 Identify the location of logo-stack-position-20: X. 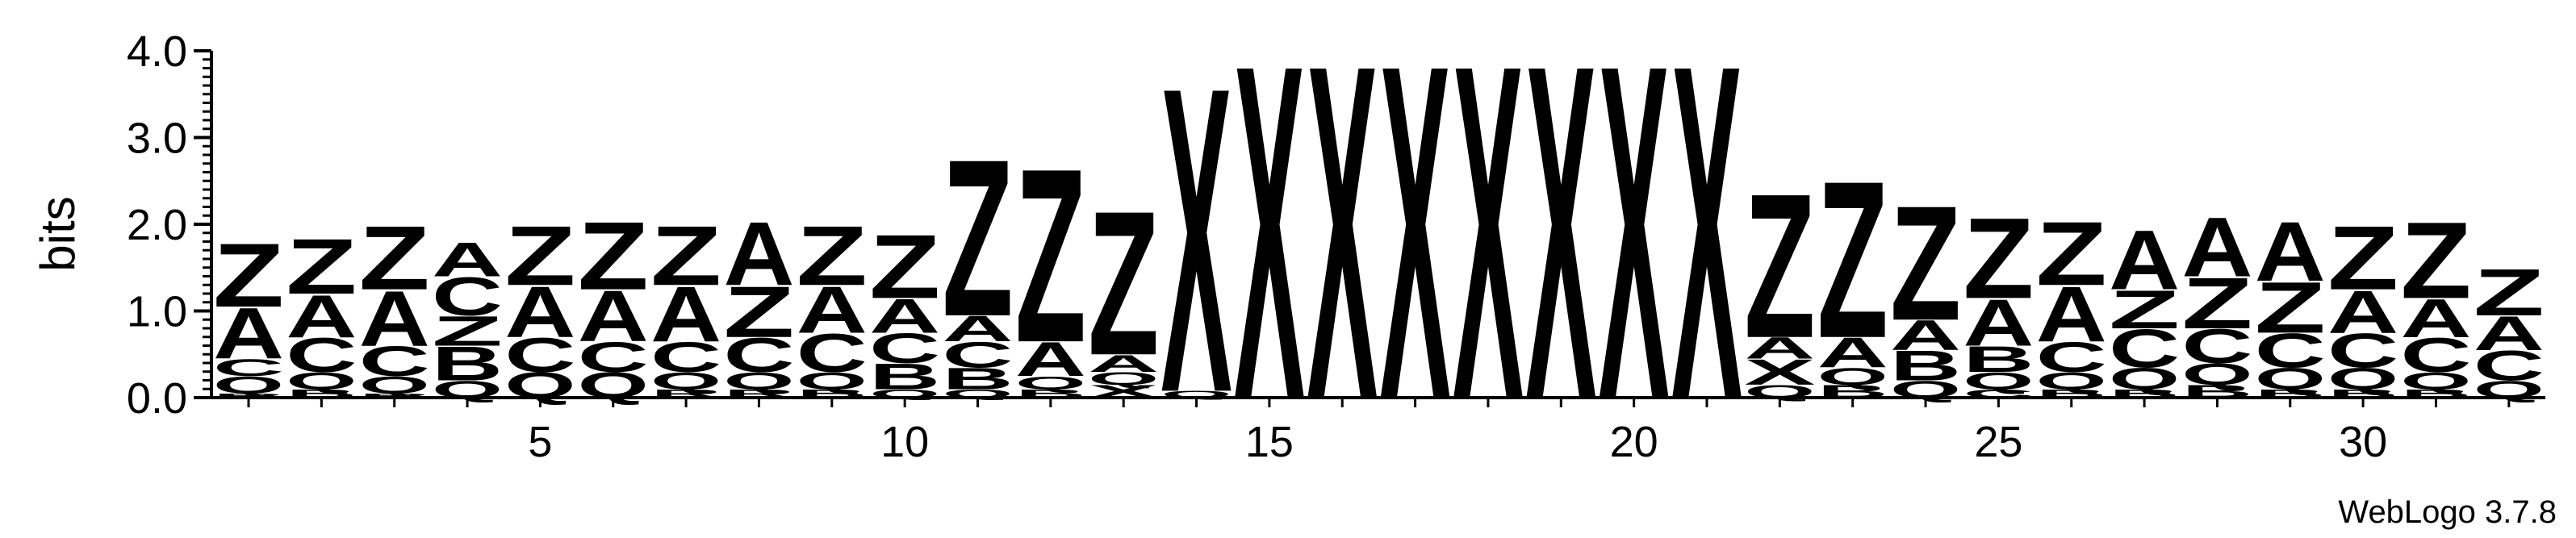
(1635, 250).